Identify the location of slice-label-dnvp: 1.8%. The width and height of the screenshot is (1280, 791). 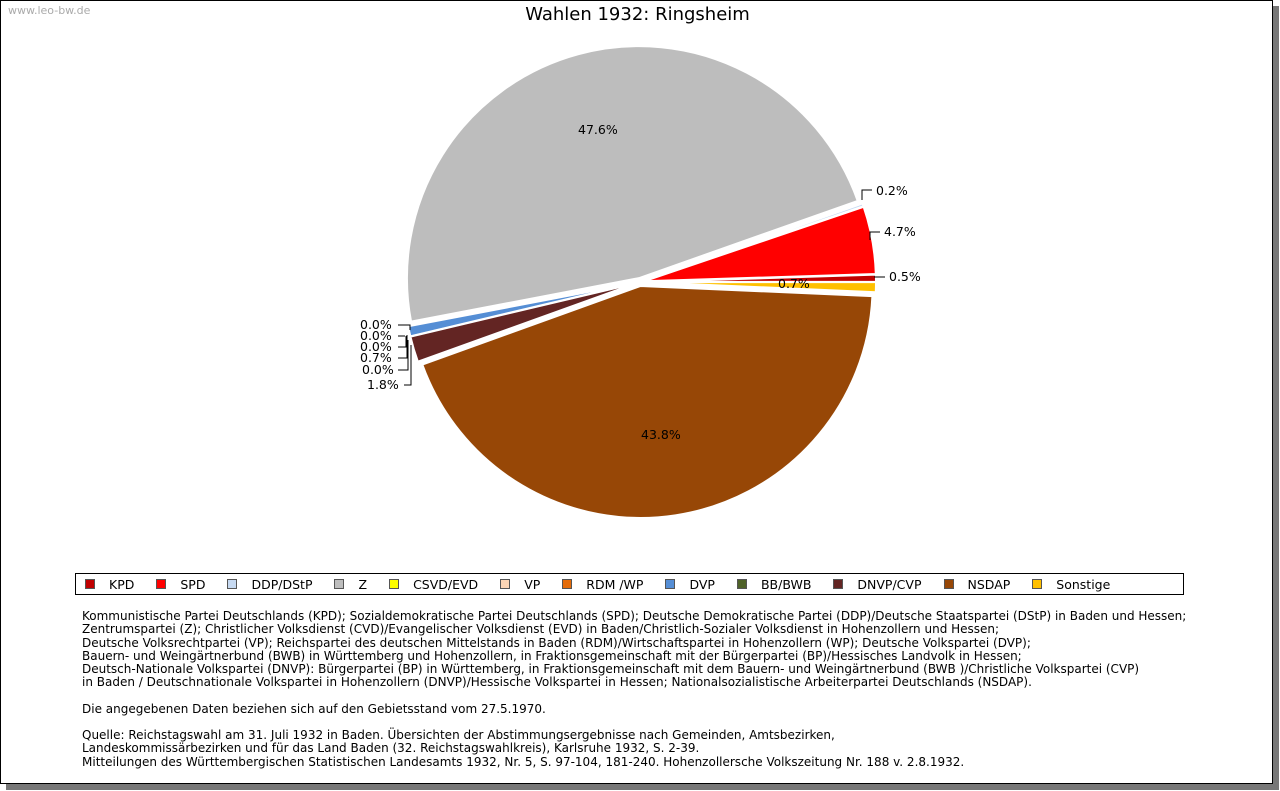
(383, 384).